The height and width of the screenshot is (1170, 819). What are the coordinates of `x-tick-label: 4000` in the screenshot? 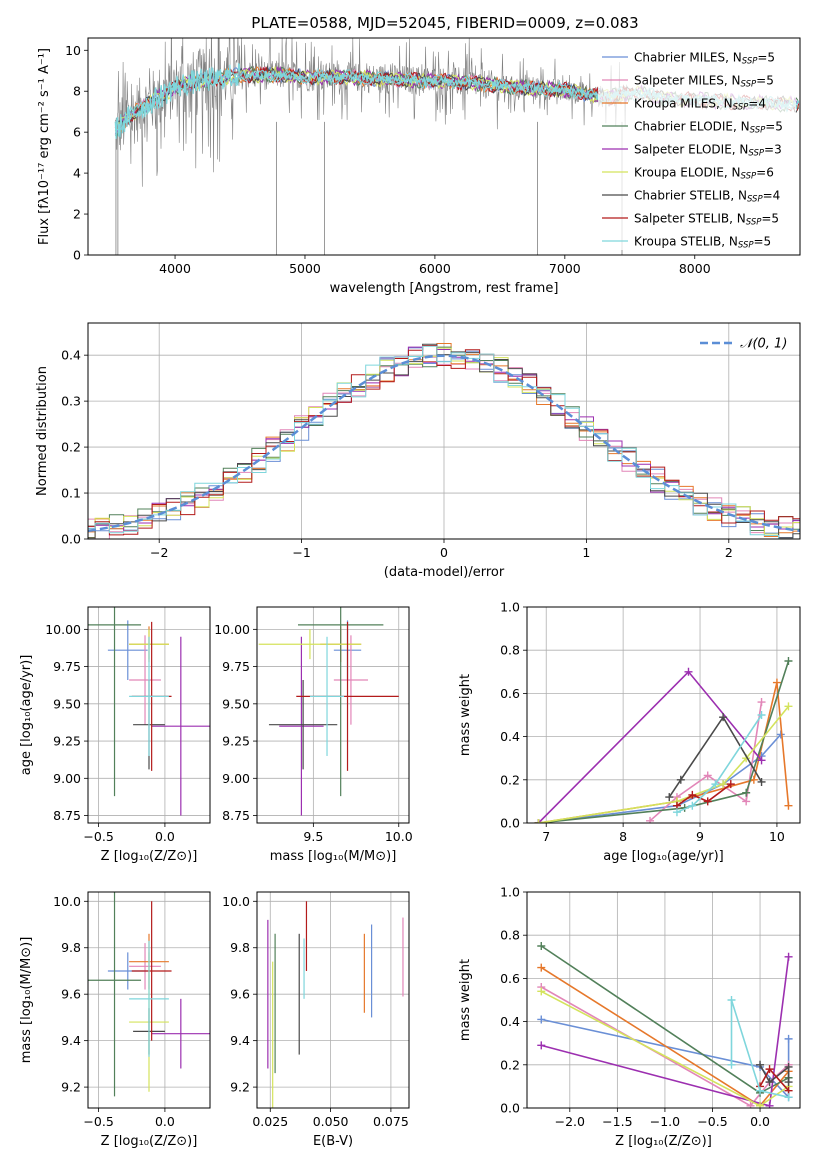 It's located at (175, 268).